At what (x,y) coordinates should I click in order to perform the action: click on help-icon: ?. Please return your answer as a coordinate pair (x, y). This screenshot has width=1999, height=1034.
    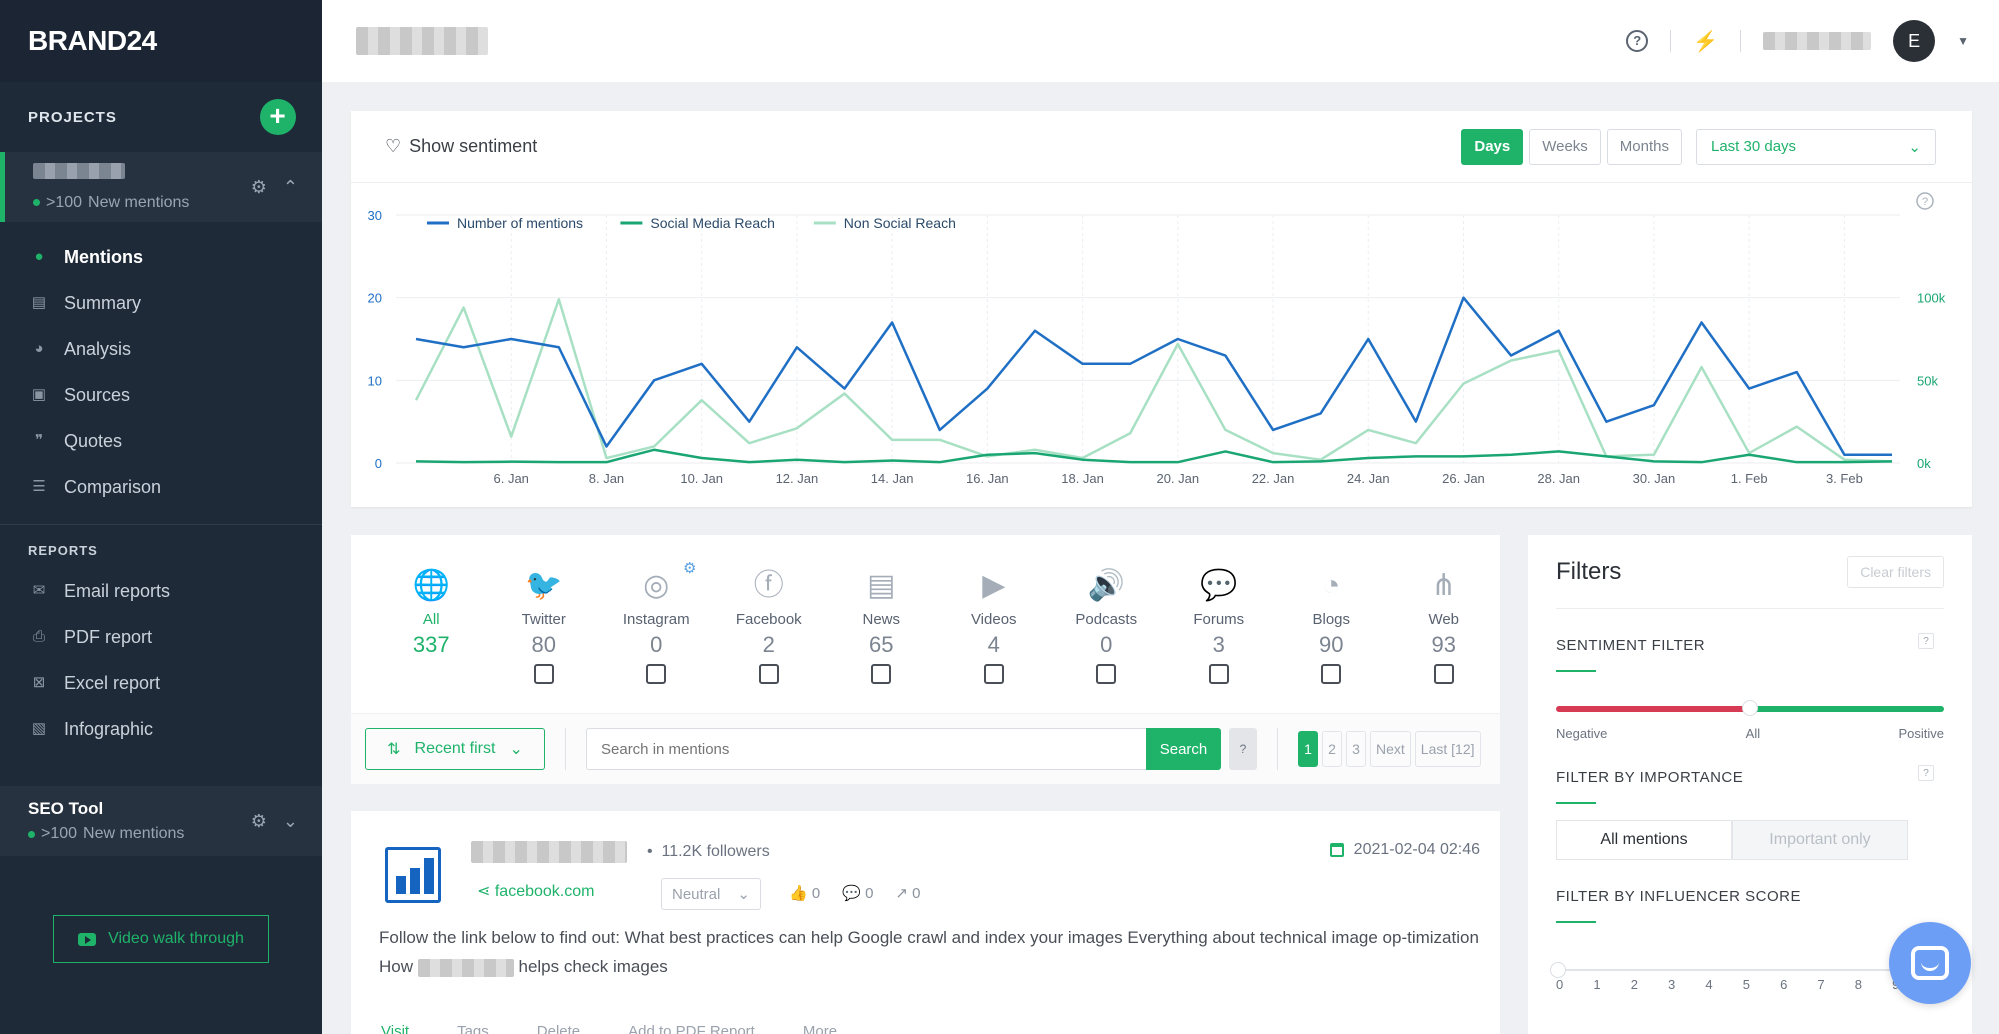
    Looking at the image, I should click on (1637, 41).